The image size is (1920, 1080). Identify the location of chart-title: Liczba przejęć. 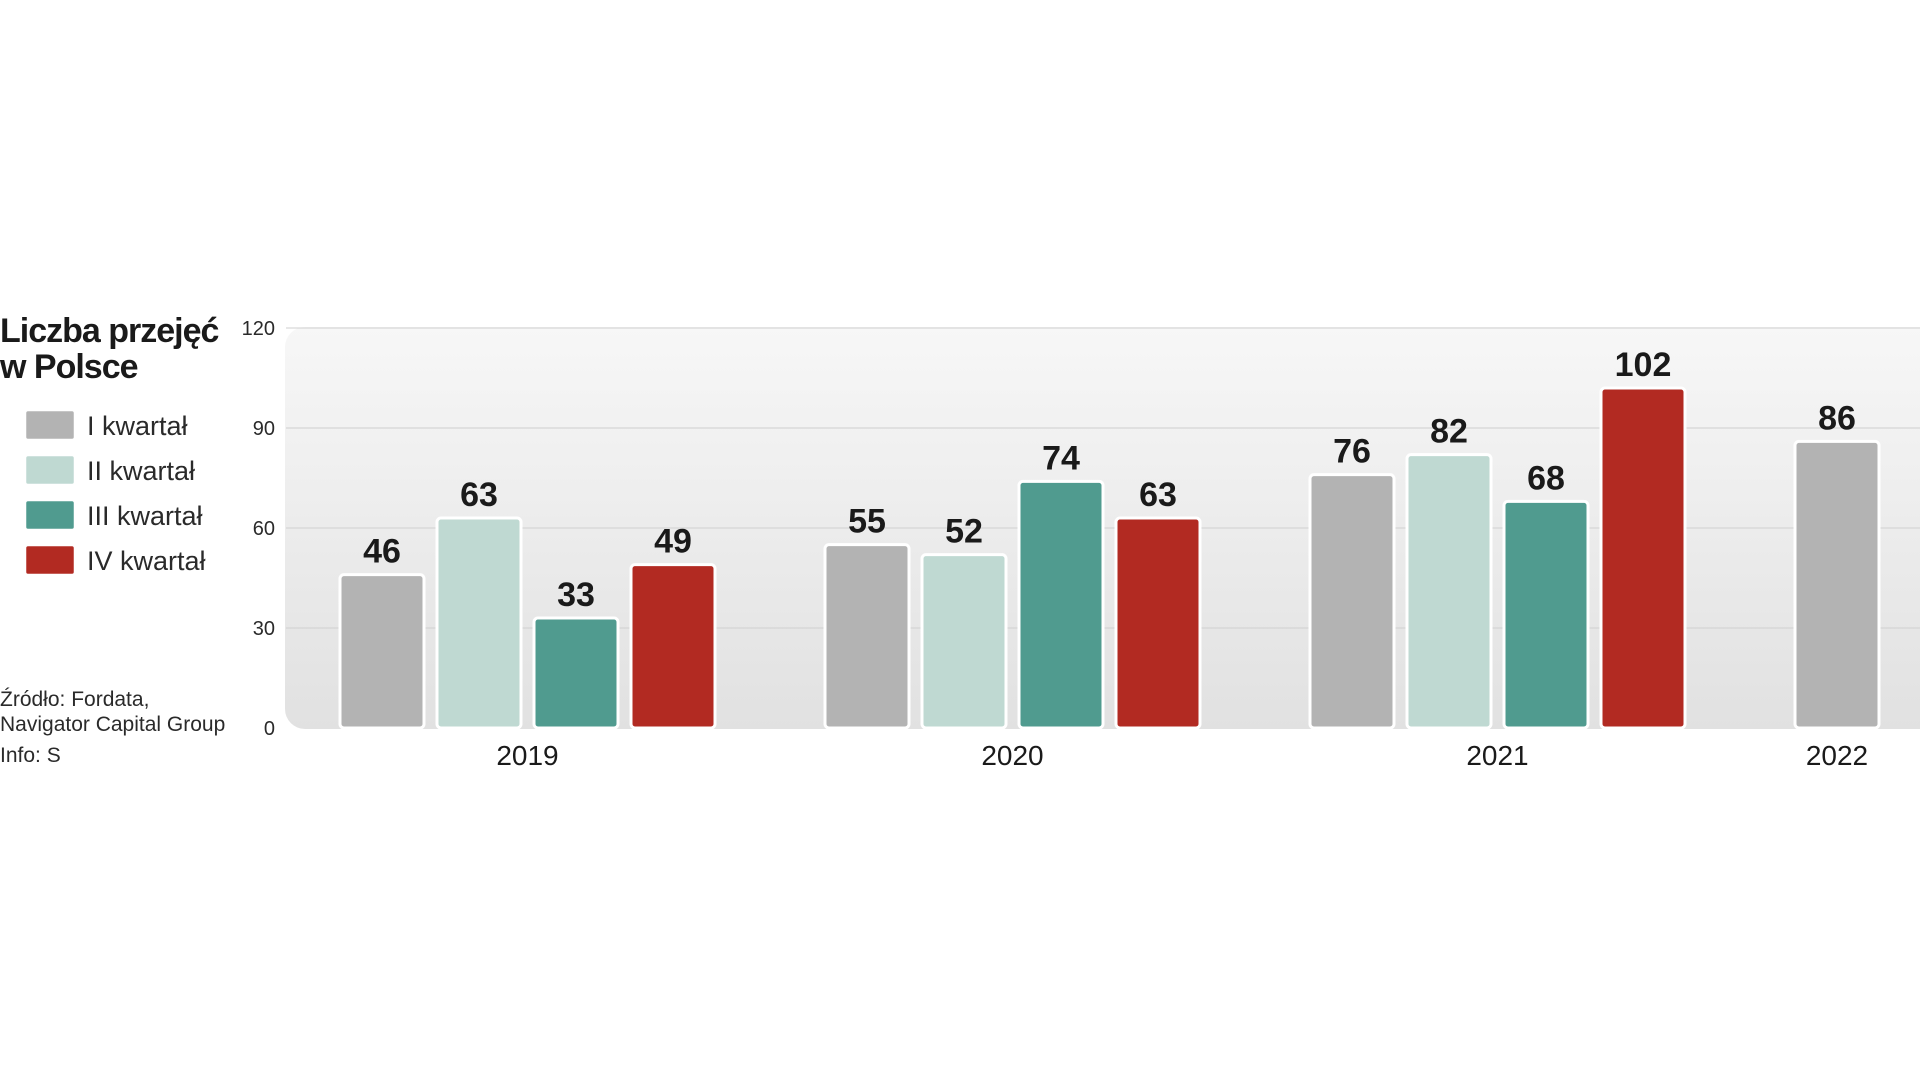
(109, 331).